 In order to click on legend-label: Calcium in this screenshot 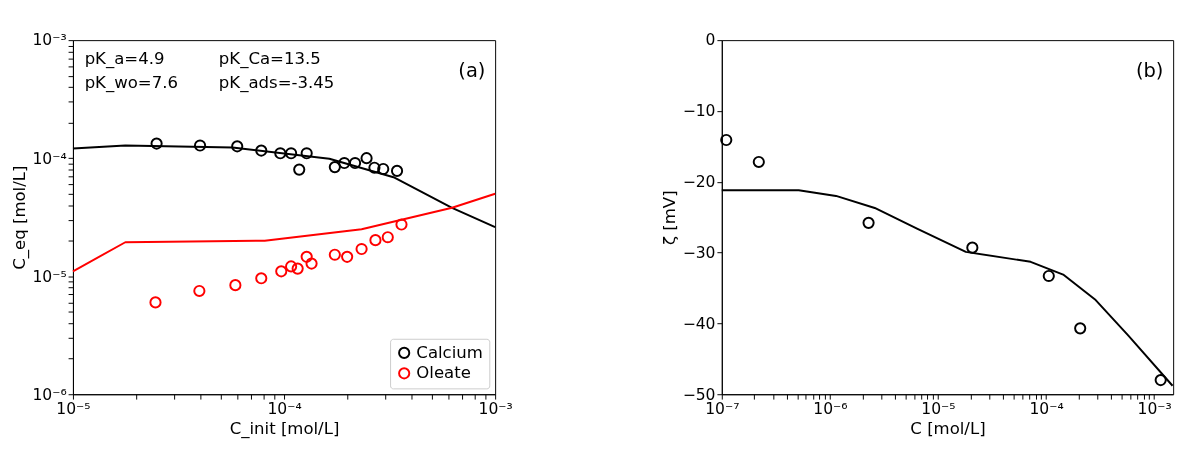, I will do `click(449, 352)`.